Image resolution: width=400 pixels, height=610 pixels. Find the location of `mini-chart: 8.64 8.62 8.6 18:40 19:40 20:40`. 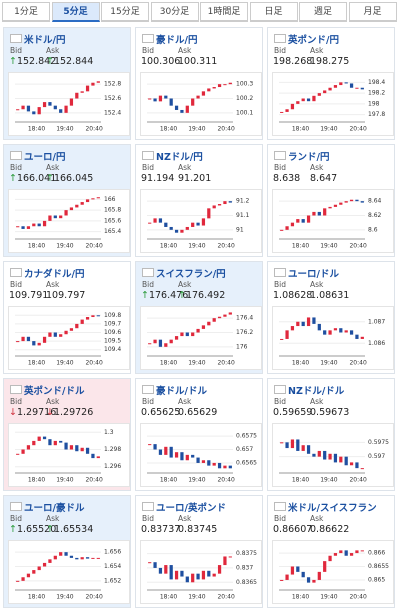

mini-chart: 8.64 8.62 8.6 18:40 19:40 20:40 is located at coordinates (333, 221).